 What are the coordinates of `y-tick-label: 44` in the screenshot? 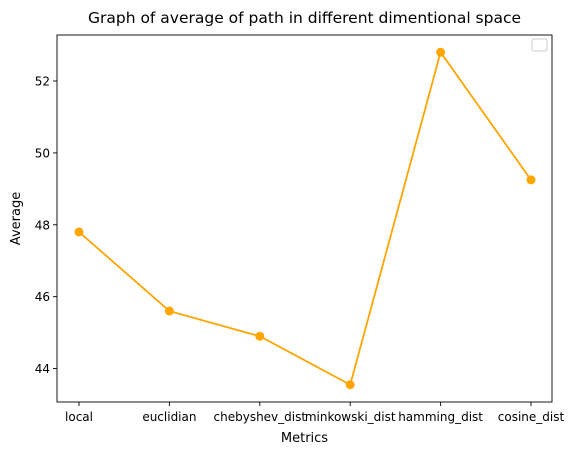 It's located at (42, 369).